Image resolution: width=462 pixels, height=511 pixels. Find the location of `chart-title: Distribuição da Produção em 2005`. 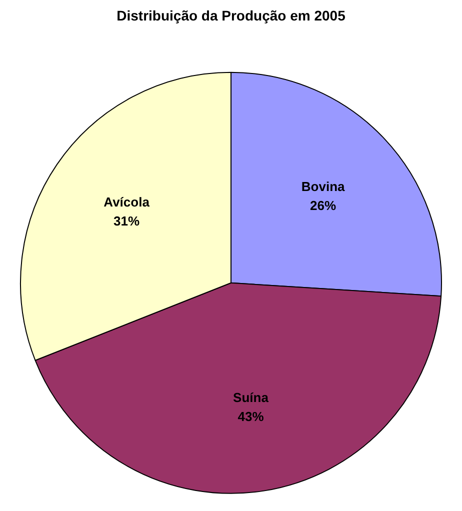

chart-title: Distribuição da Produção em 2005 is located at coordinates (231, 15).